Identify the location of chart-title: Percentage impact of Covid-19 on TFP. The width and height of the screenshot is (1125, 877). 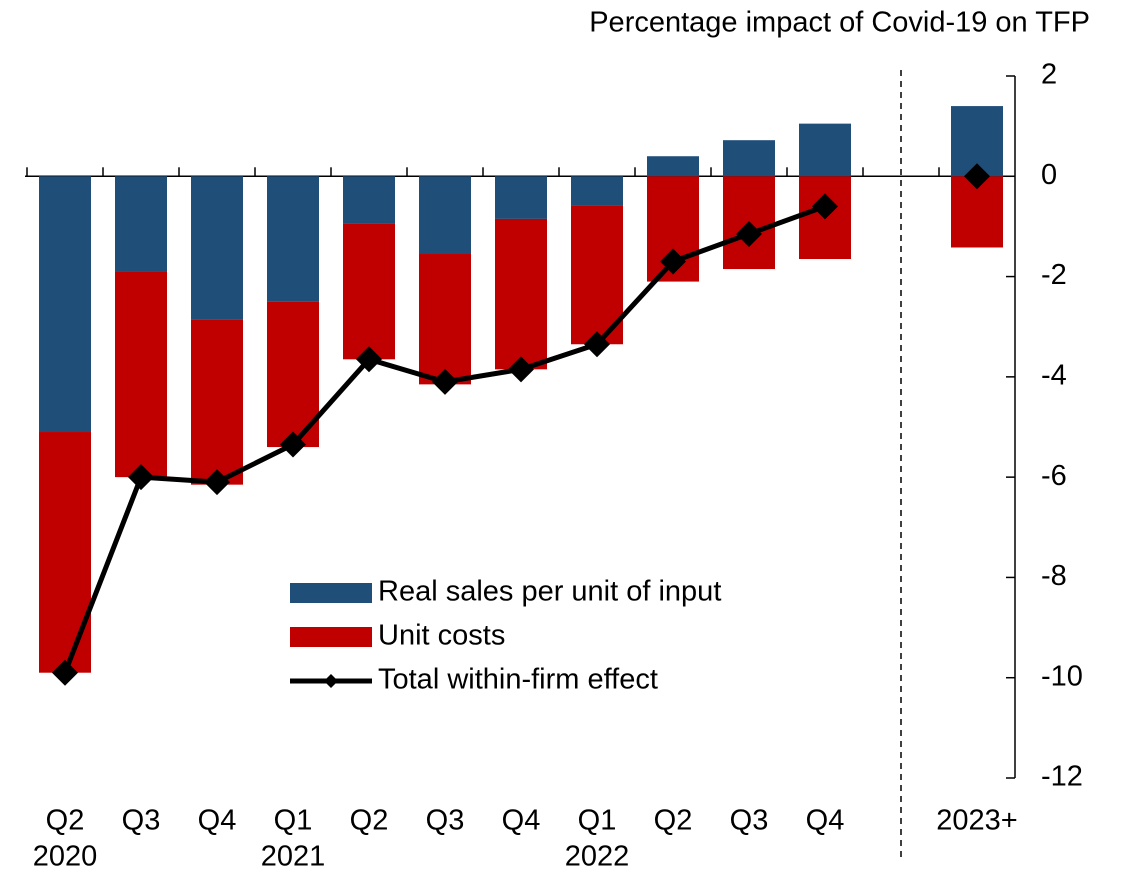
(839, 23).